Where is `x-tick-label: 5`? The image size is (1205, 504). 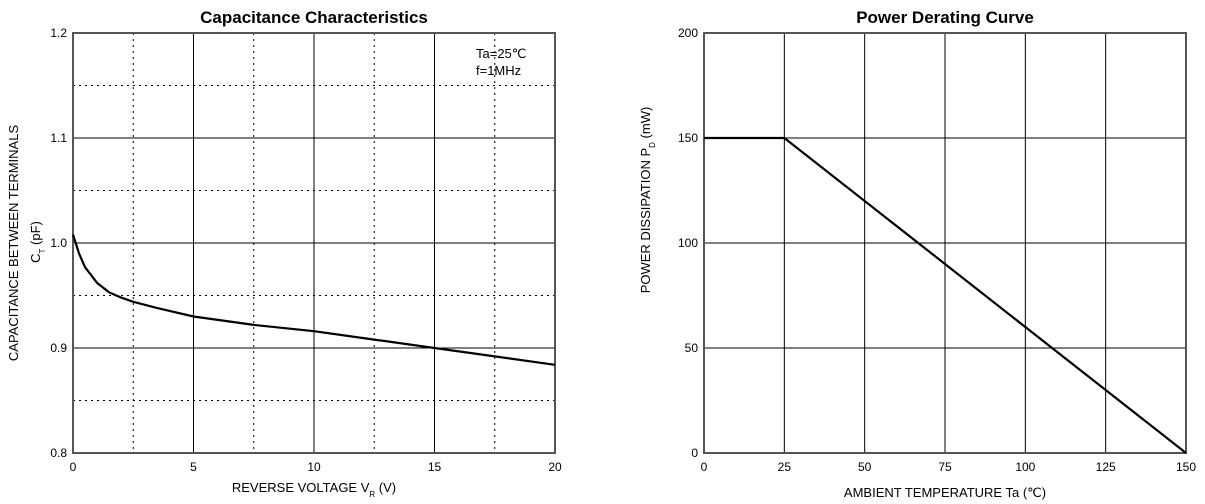
x-tick-label: 5 is located at coordinates (193, 467).